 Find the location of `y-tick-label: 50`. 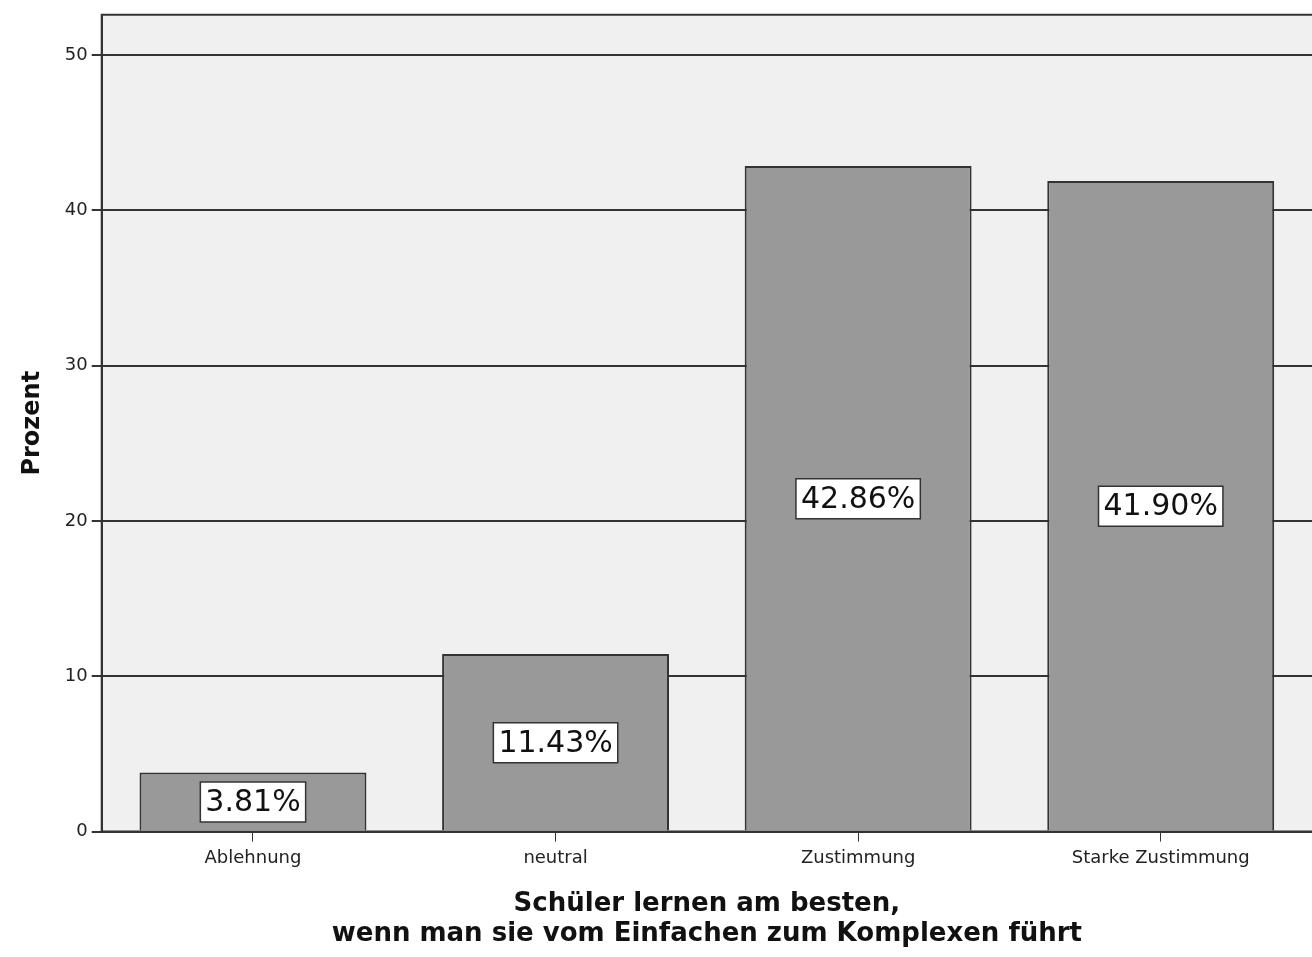

y-tick-label: 50 is located at coordinates (76, 53).